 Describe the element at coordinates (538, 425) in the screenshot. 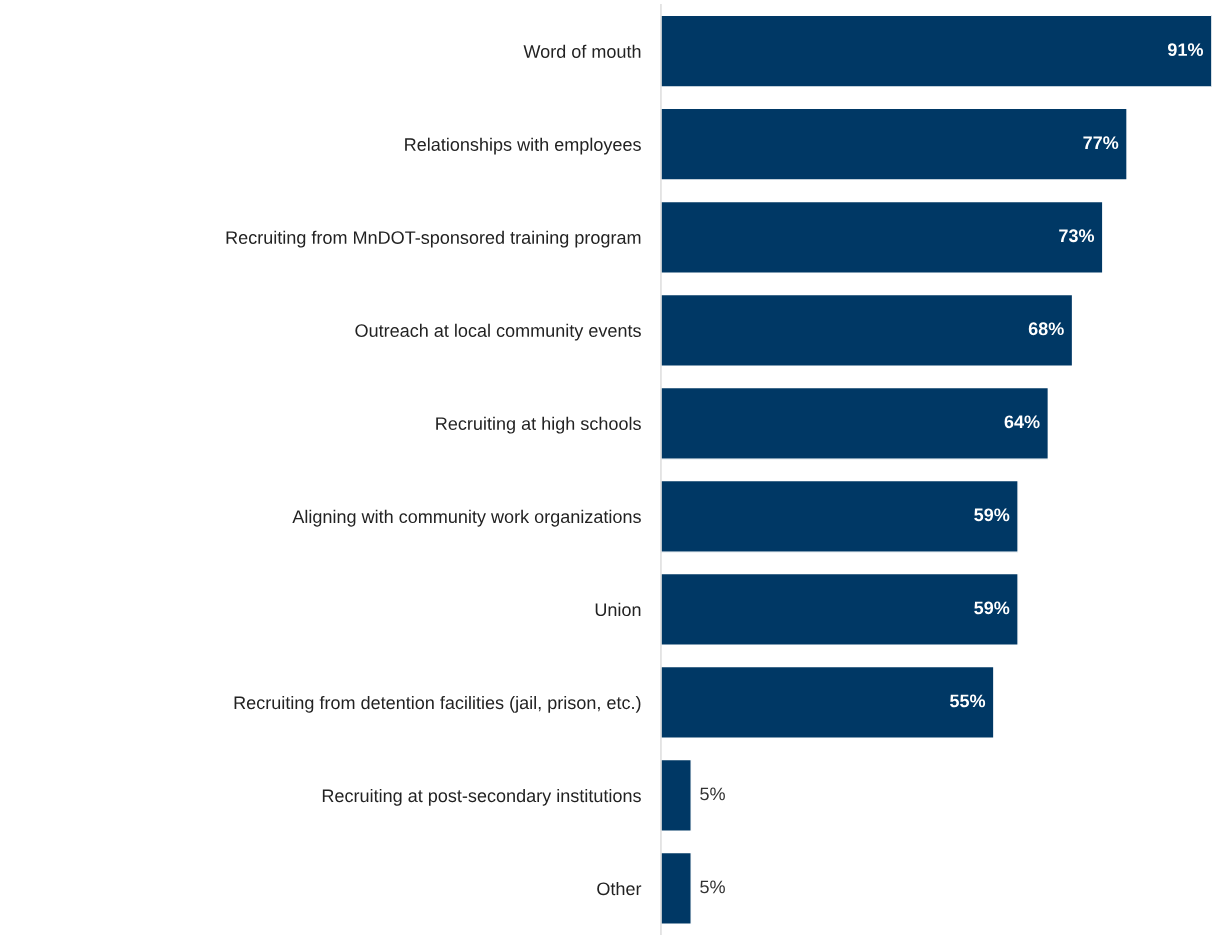

I see `y-tick-label: Recruiting at high schools` at that location.